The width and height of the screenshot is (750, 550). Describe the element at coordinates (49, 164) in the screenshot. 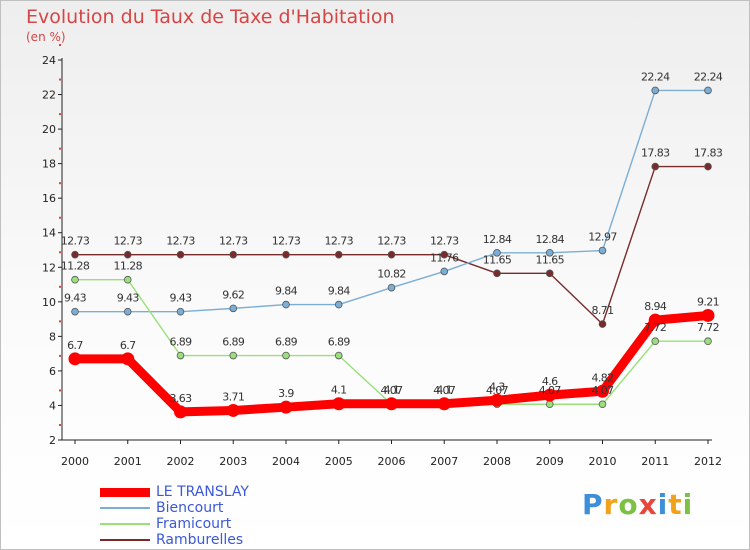

I see `y-tick-label: 18` at that location.